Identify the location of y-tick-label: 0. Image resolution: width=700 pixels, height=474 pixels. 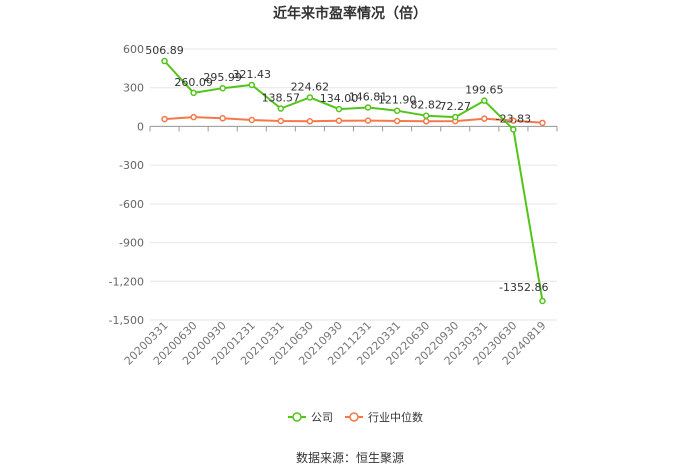
(140, 126).